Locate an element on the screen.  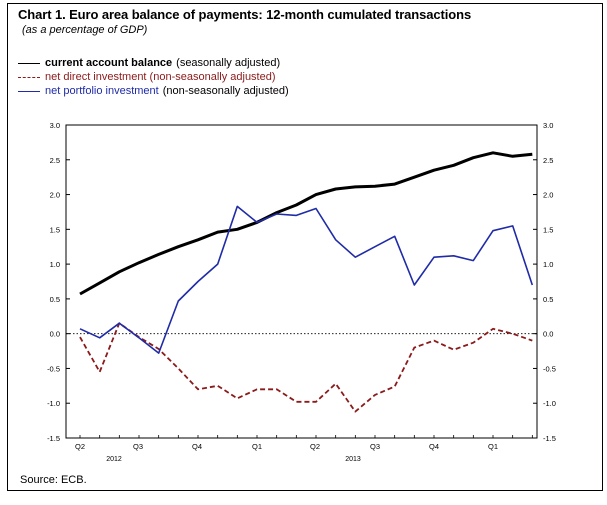
chart-subtitle: (as a percentage of GDP) is located at coordinates (85, 30).